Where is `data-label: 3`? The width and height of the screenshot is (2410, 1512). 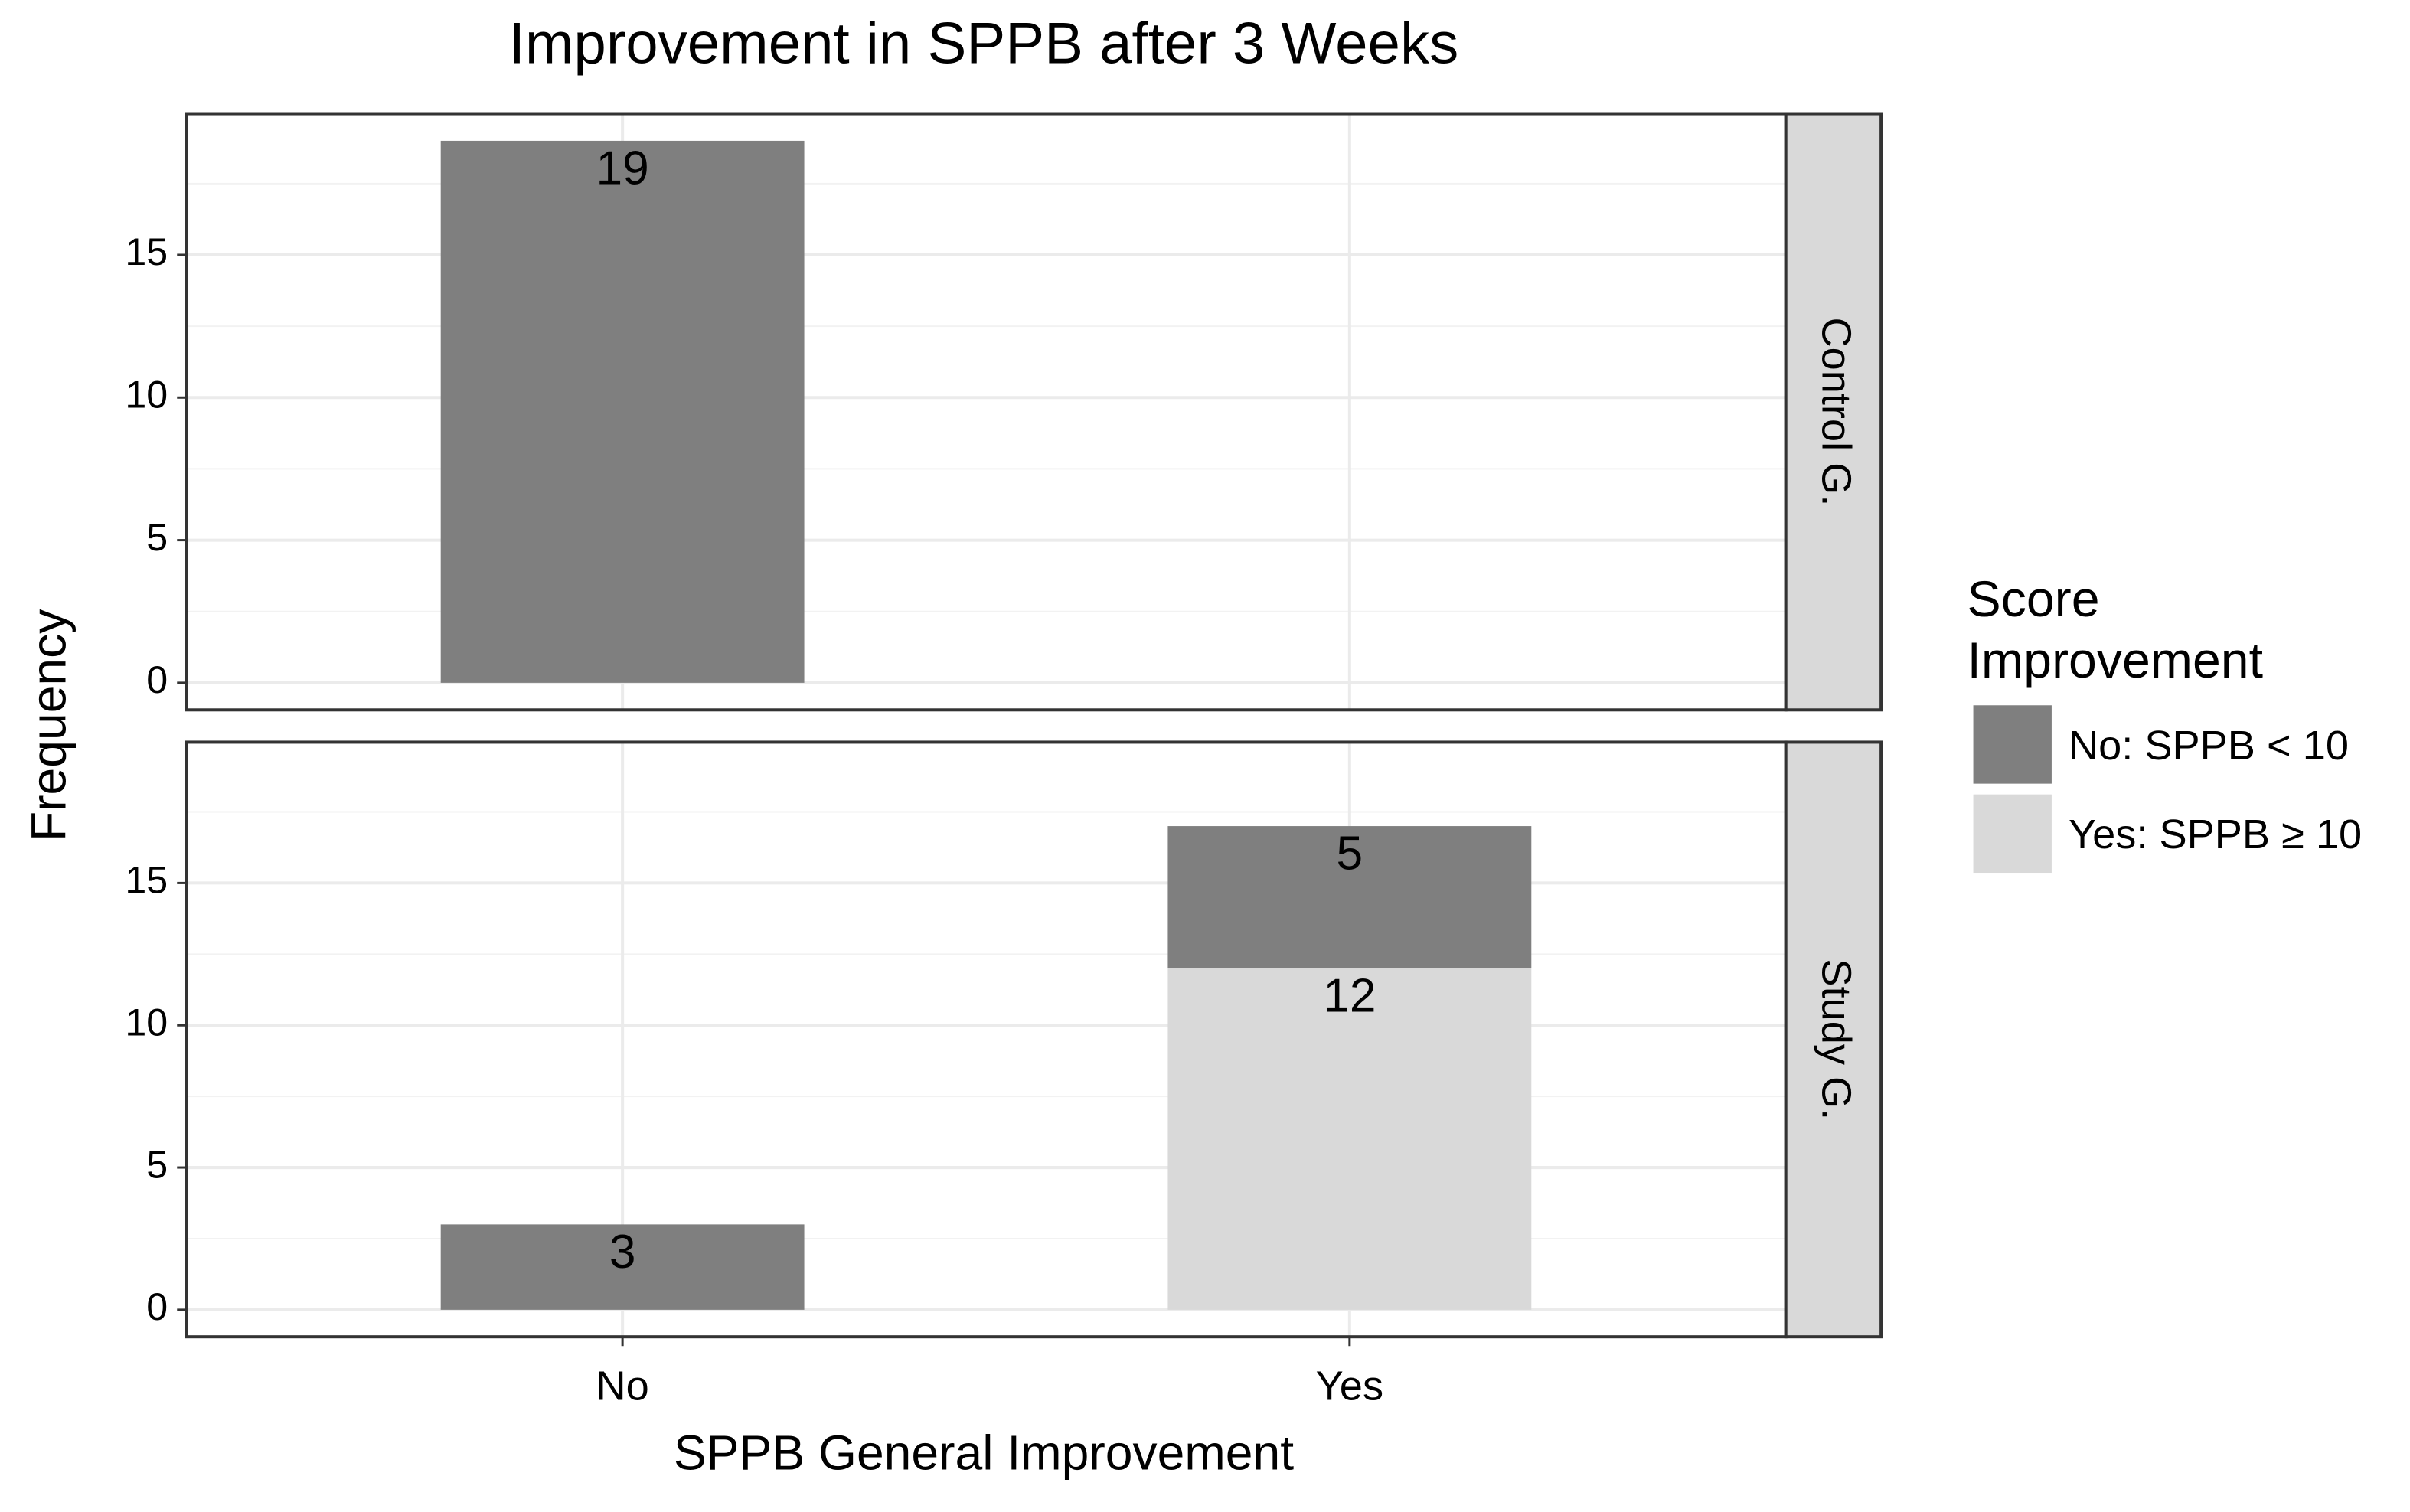 data-label: 3 is located at coordinates (622, 1252).